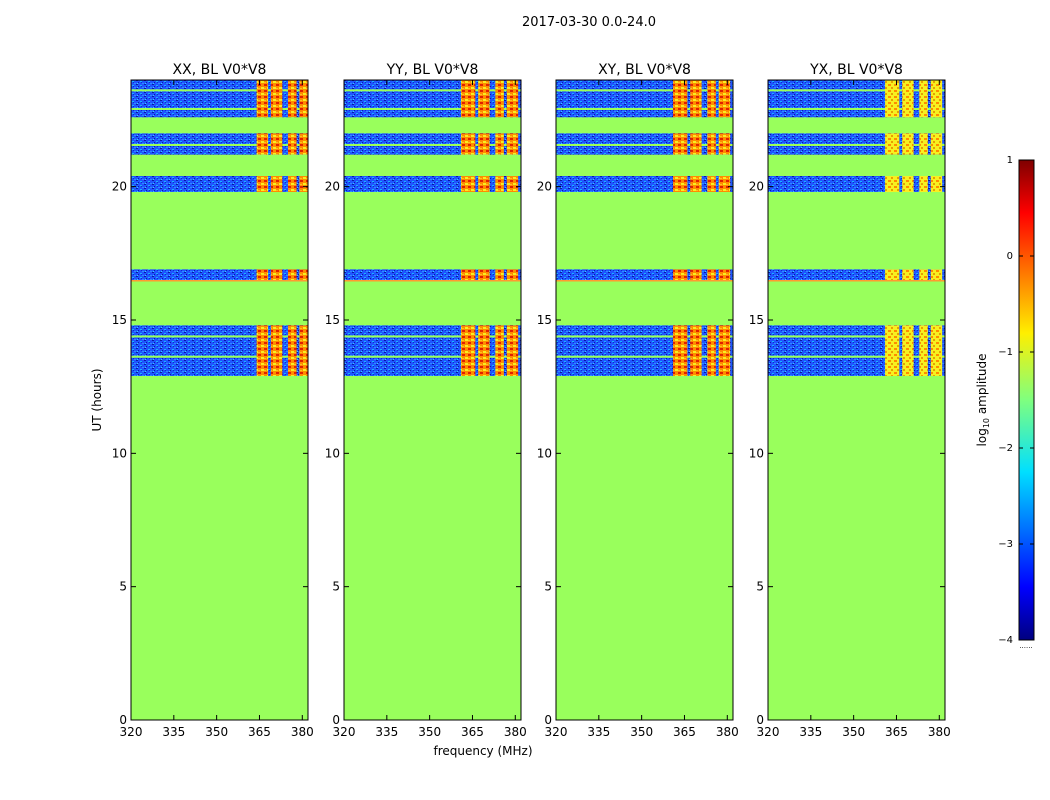 The width and height of the screenshot is (1050, 800). Describe the element at coordinates (856, 70) in the screenshot. I see `panel-title: YX, BL V0*V8` at that location.